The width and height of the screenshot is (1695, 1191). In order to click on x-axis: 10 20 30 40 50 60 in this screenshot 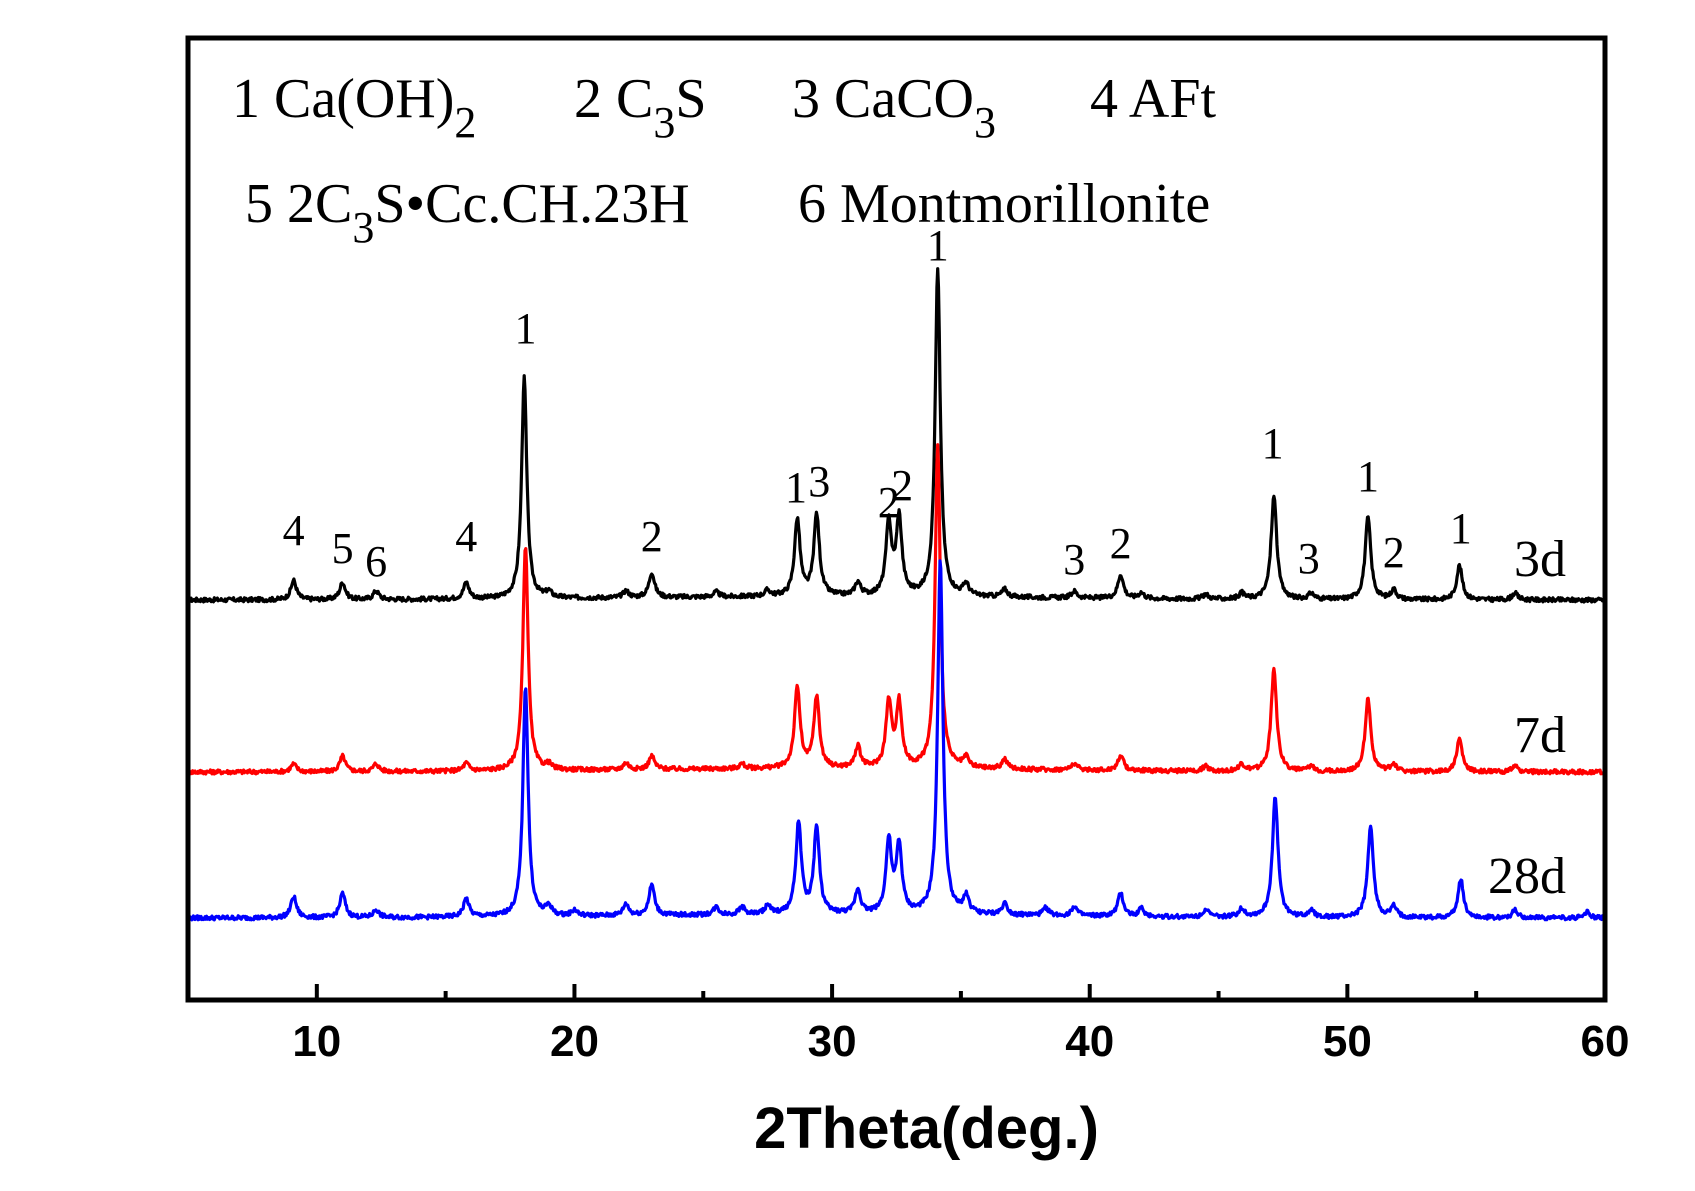, I will do `click(908, 1025)`.